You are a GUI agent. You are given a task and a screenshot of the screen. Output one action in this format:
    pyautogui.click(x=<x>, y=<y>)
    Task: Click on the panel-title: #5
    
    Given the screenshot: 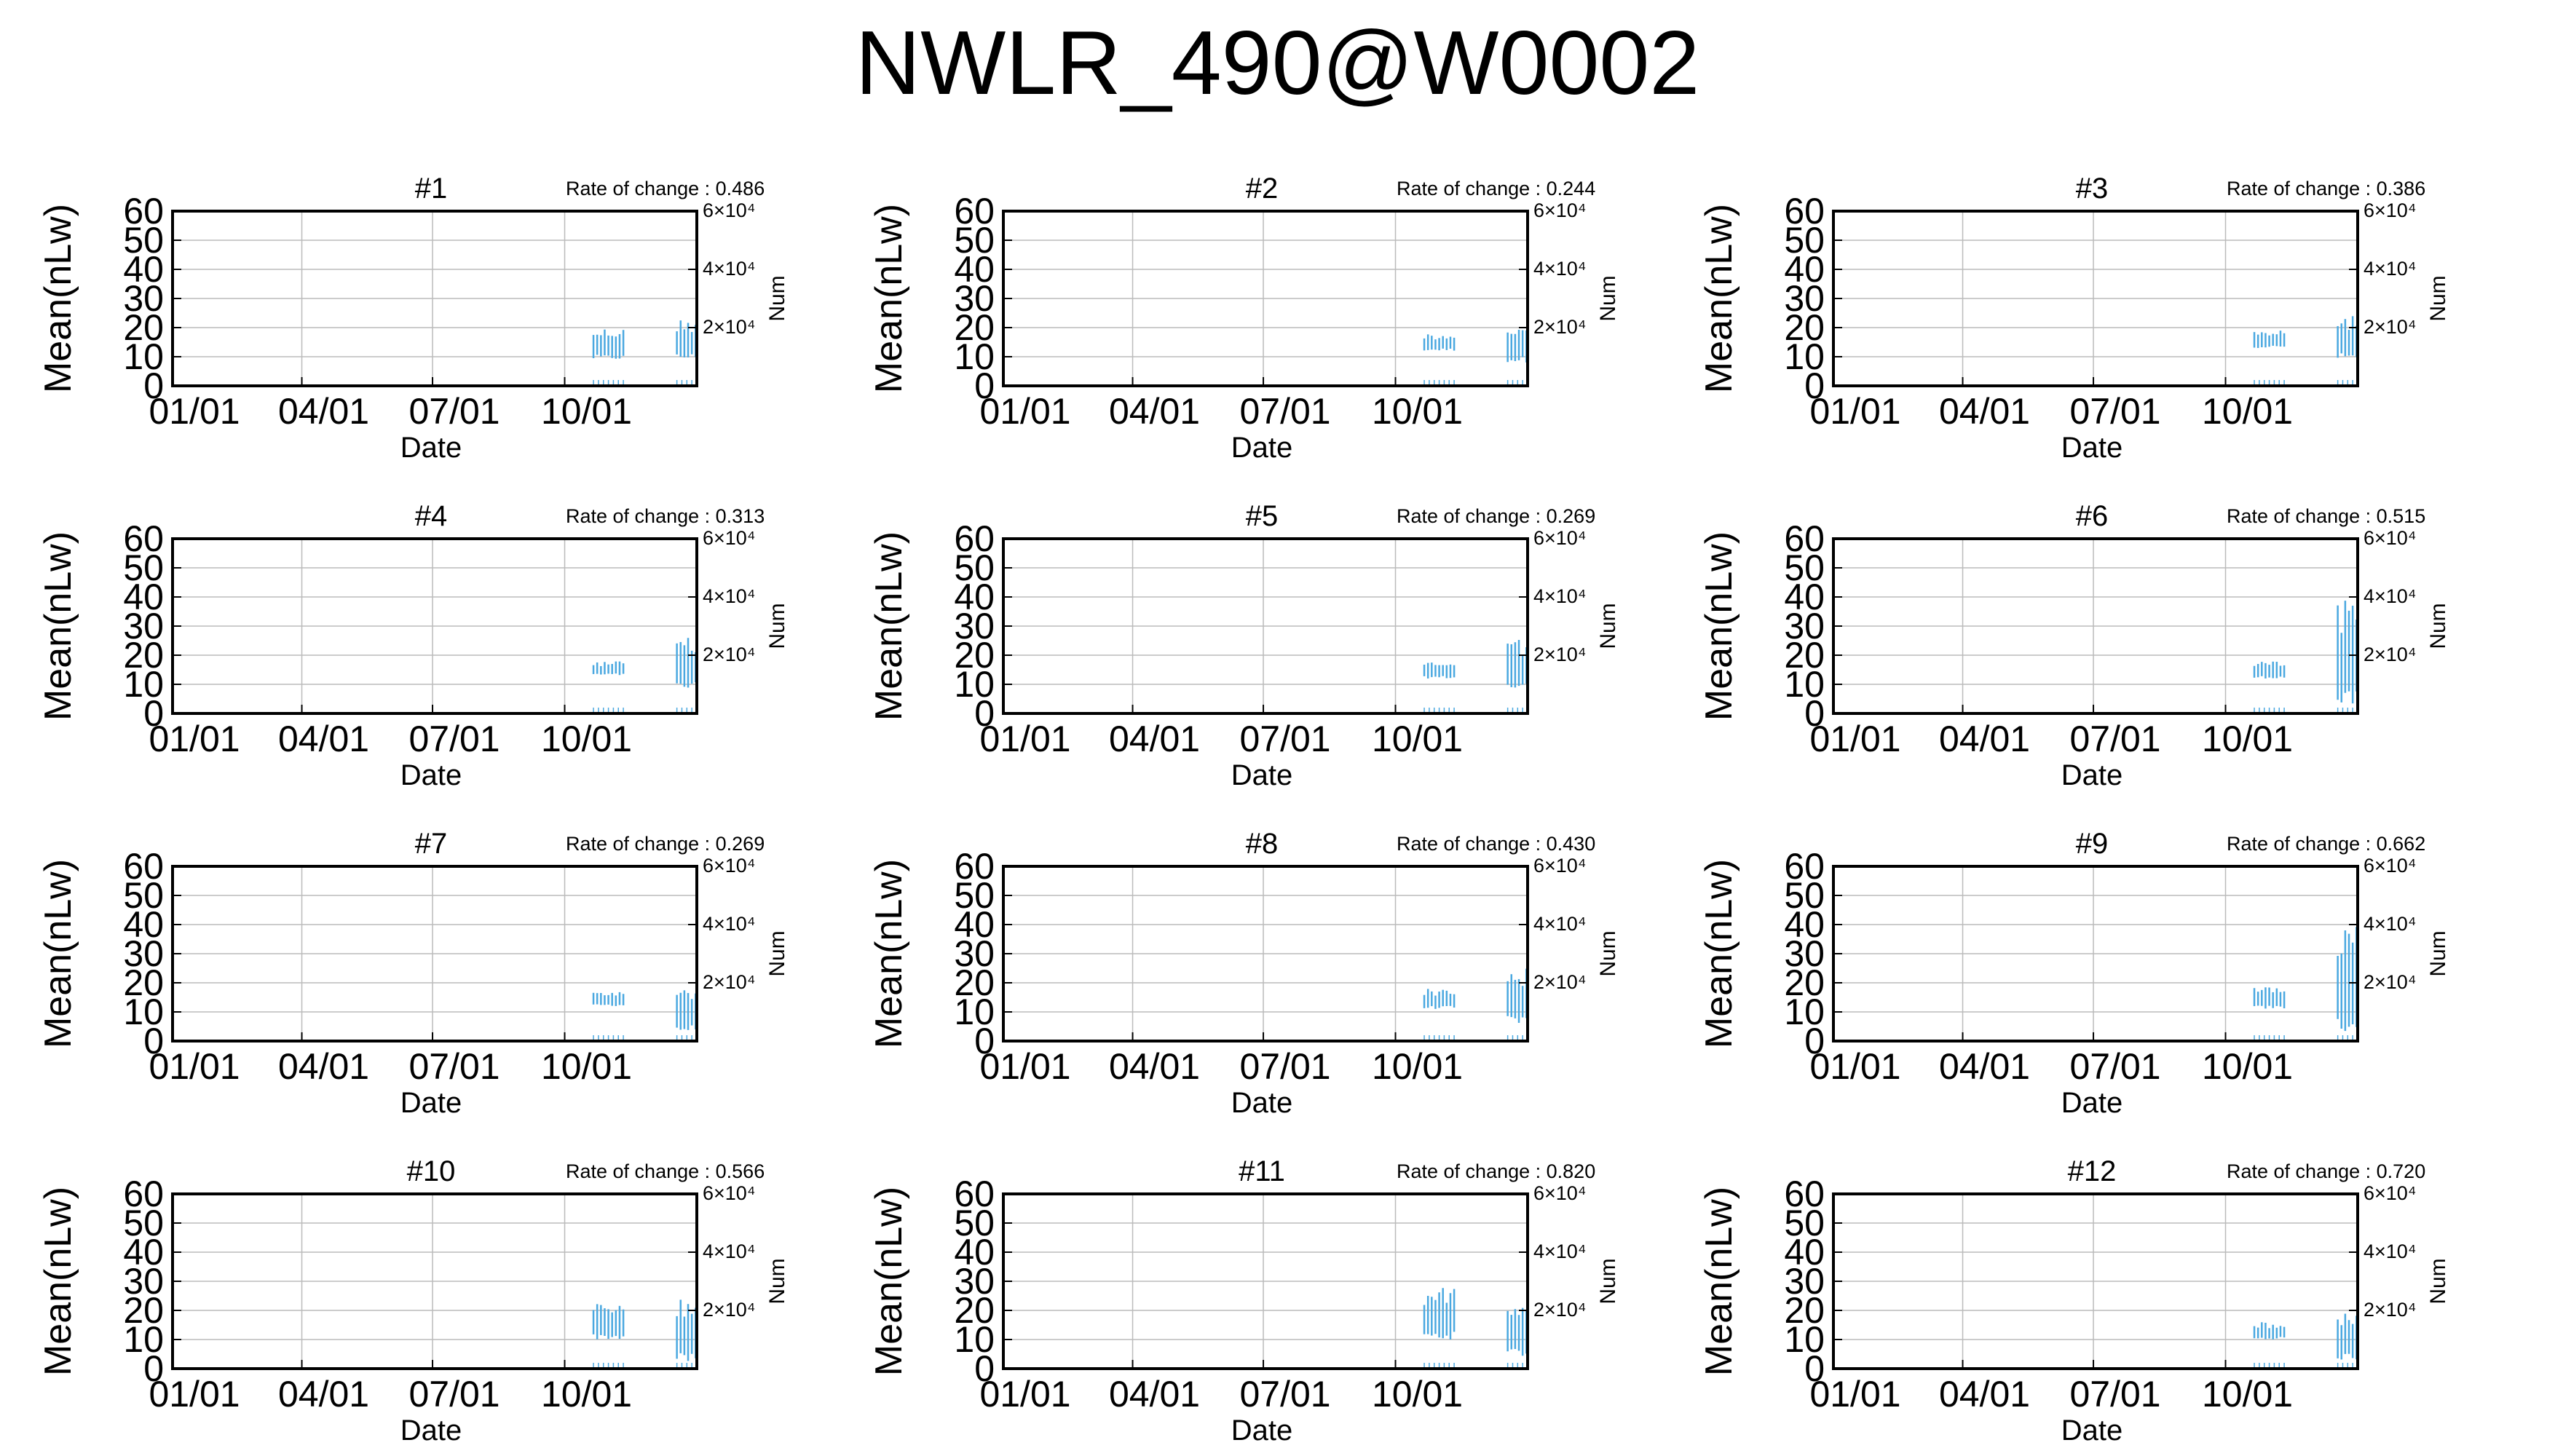 What is the action you would take?
    pyautogui.click(x=1262, y=516)
    